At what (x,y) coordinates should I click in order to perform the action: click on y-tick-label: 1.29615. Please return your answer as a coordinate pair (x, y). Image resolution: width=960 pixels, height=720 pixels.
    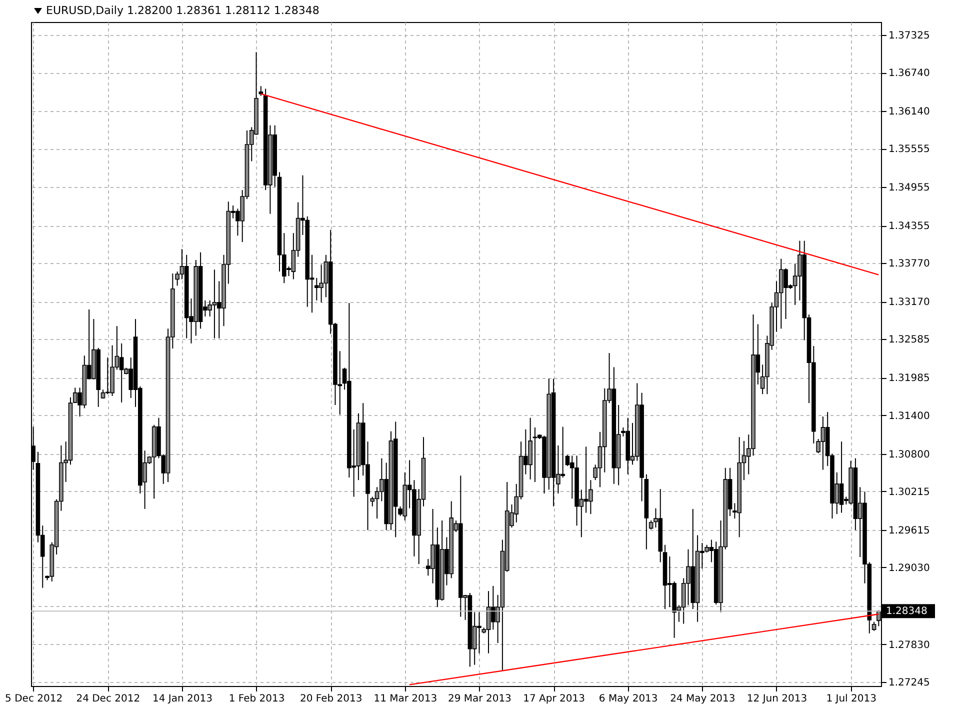
    Looking at the image, I should click on (909, 530).